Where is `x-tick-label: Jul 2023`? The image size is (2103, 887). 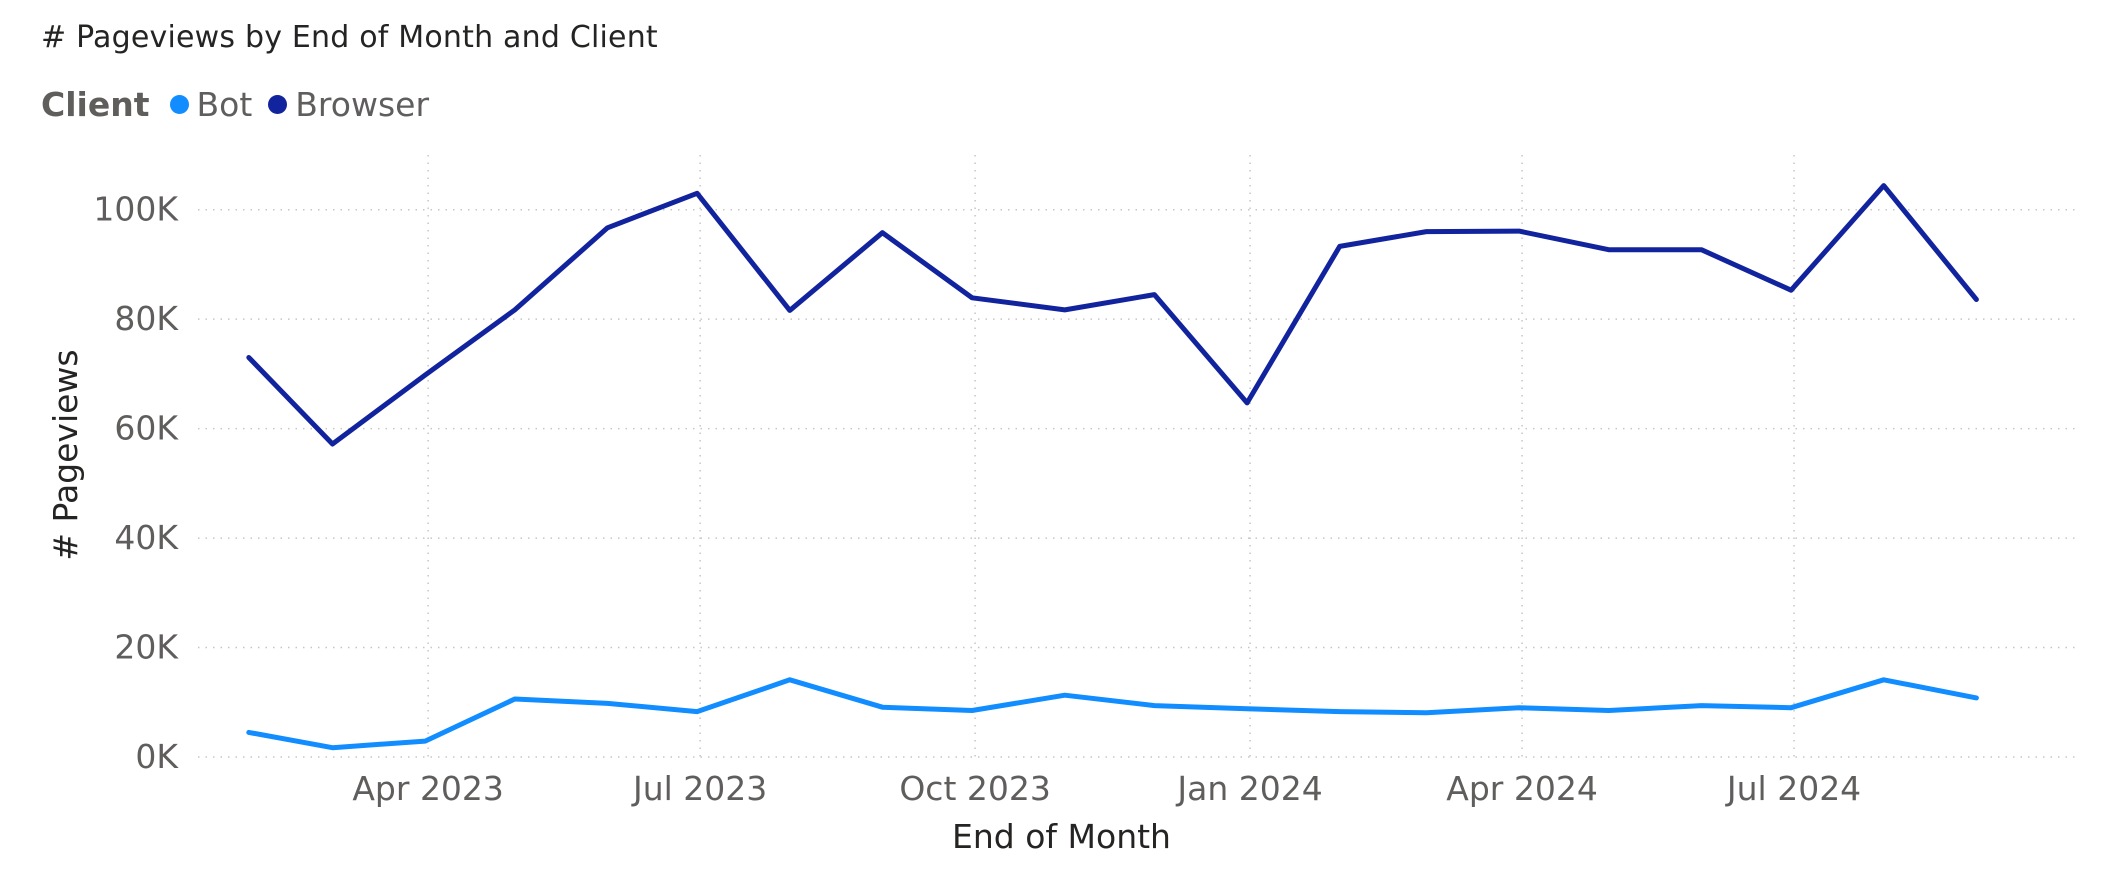 x-tick-label: Jul 2023 is located at coordinates (699, 788).